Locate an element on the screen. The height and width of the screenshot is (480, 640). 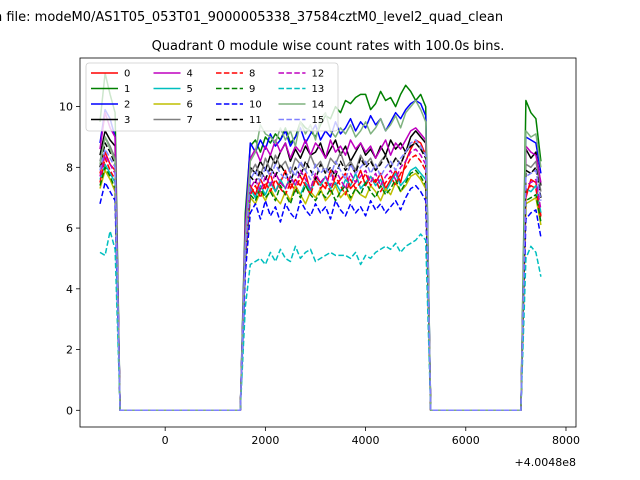
legend-label-13: 13 is located at coordinates (318, 89).